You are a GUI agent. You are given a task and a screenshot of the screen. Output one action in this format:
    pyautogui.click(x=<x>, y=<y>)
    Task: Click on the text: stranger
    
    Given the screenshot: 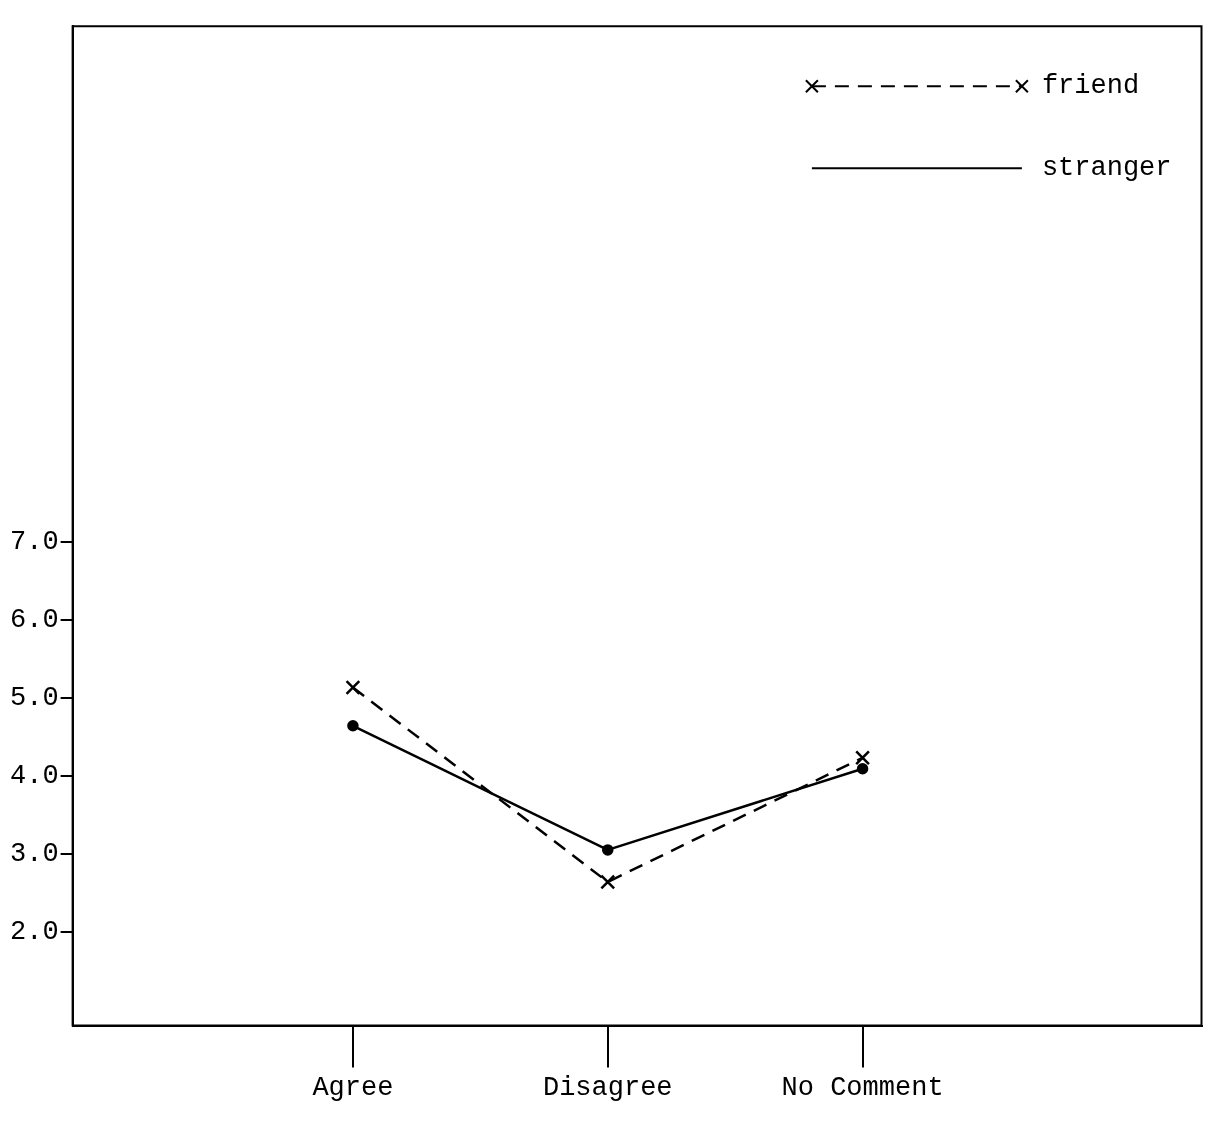 What is the action you would take?
    pyautogui.click(x=1106, y=168)
    